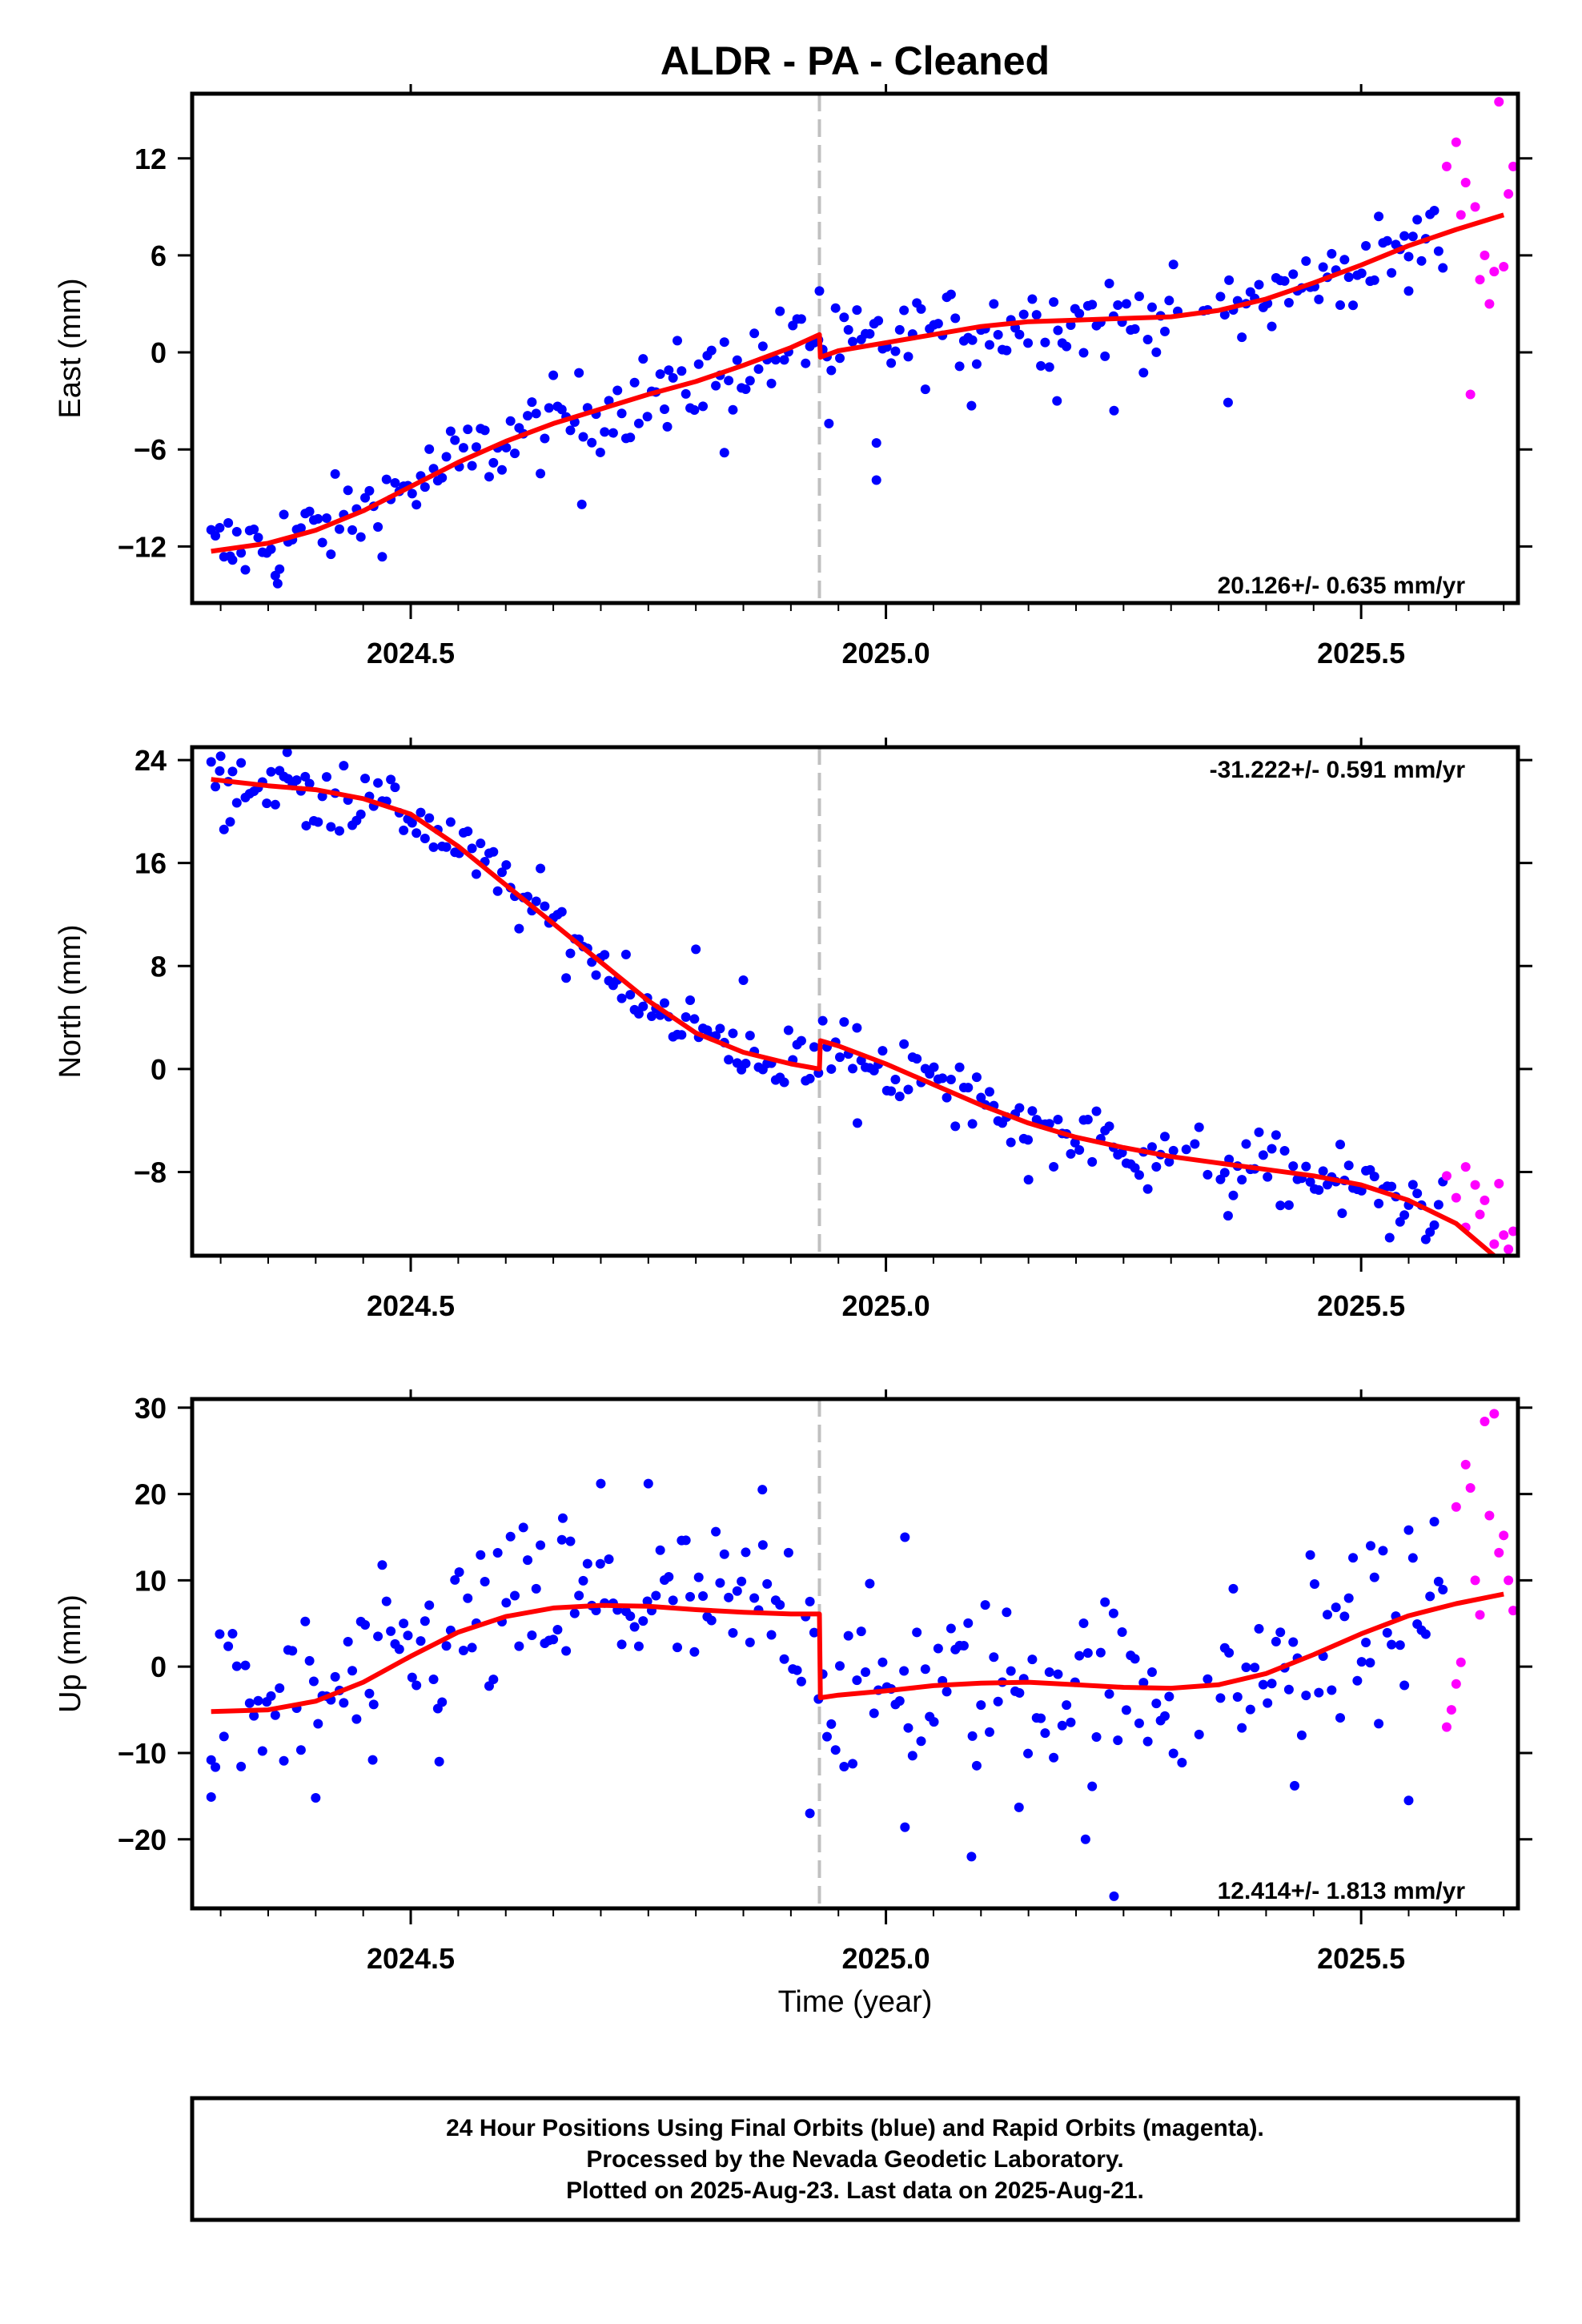 The image size is (1582, 2324). Describe the element at coordinates (1338, 770) in the screenshot. I see `velocity-label: -31.222+/- 0.591 mm/yr` at that location.